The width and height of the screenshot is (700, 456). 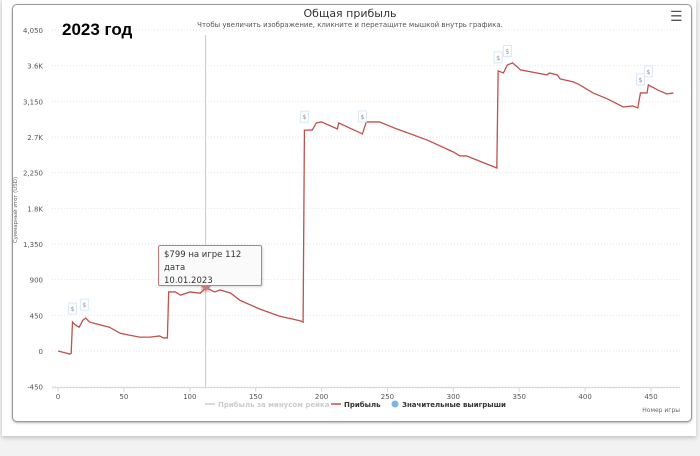 I want to click on y-tick-label: 2,250, so click(x=33, y=174).